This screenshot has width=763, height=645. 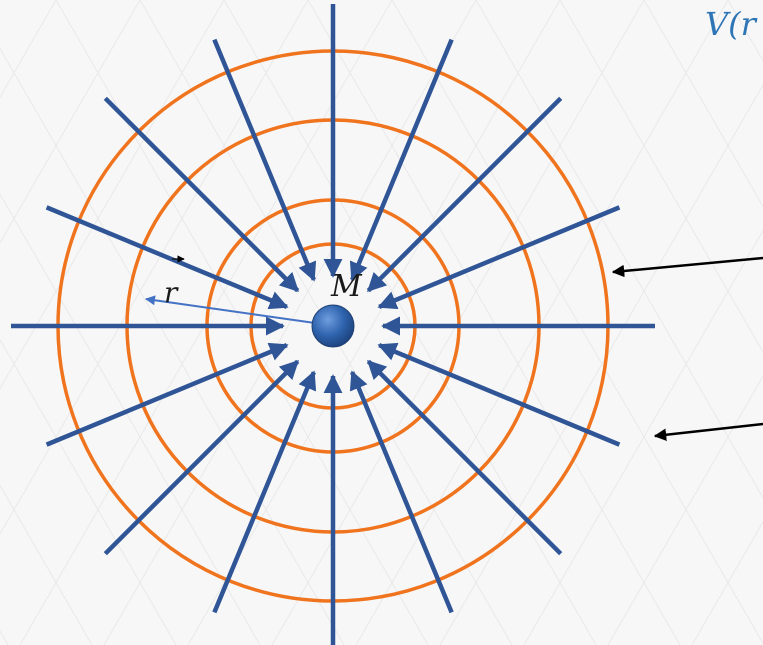 What do you see at coordinates (346, 286) in the screenshot?
I see `mass-label: M` at bounding box center [346, 286].